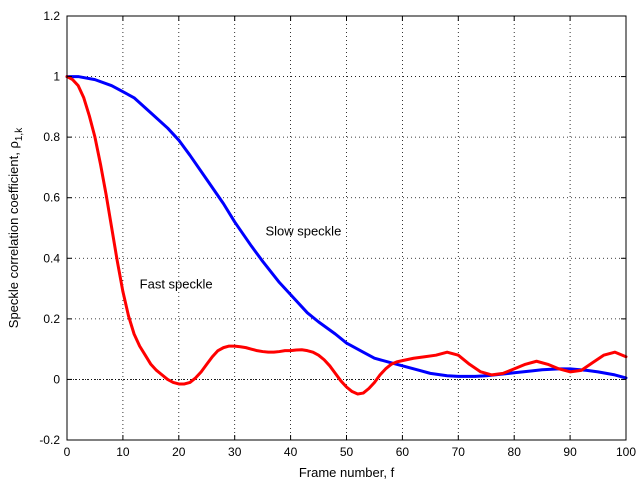 The height and width of the screenshot is (485, 637). Describe the element at coordinates (179, 452) in the screenshot. I see `x-tick-label: 20` at that location.